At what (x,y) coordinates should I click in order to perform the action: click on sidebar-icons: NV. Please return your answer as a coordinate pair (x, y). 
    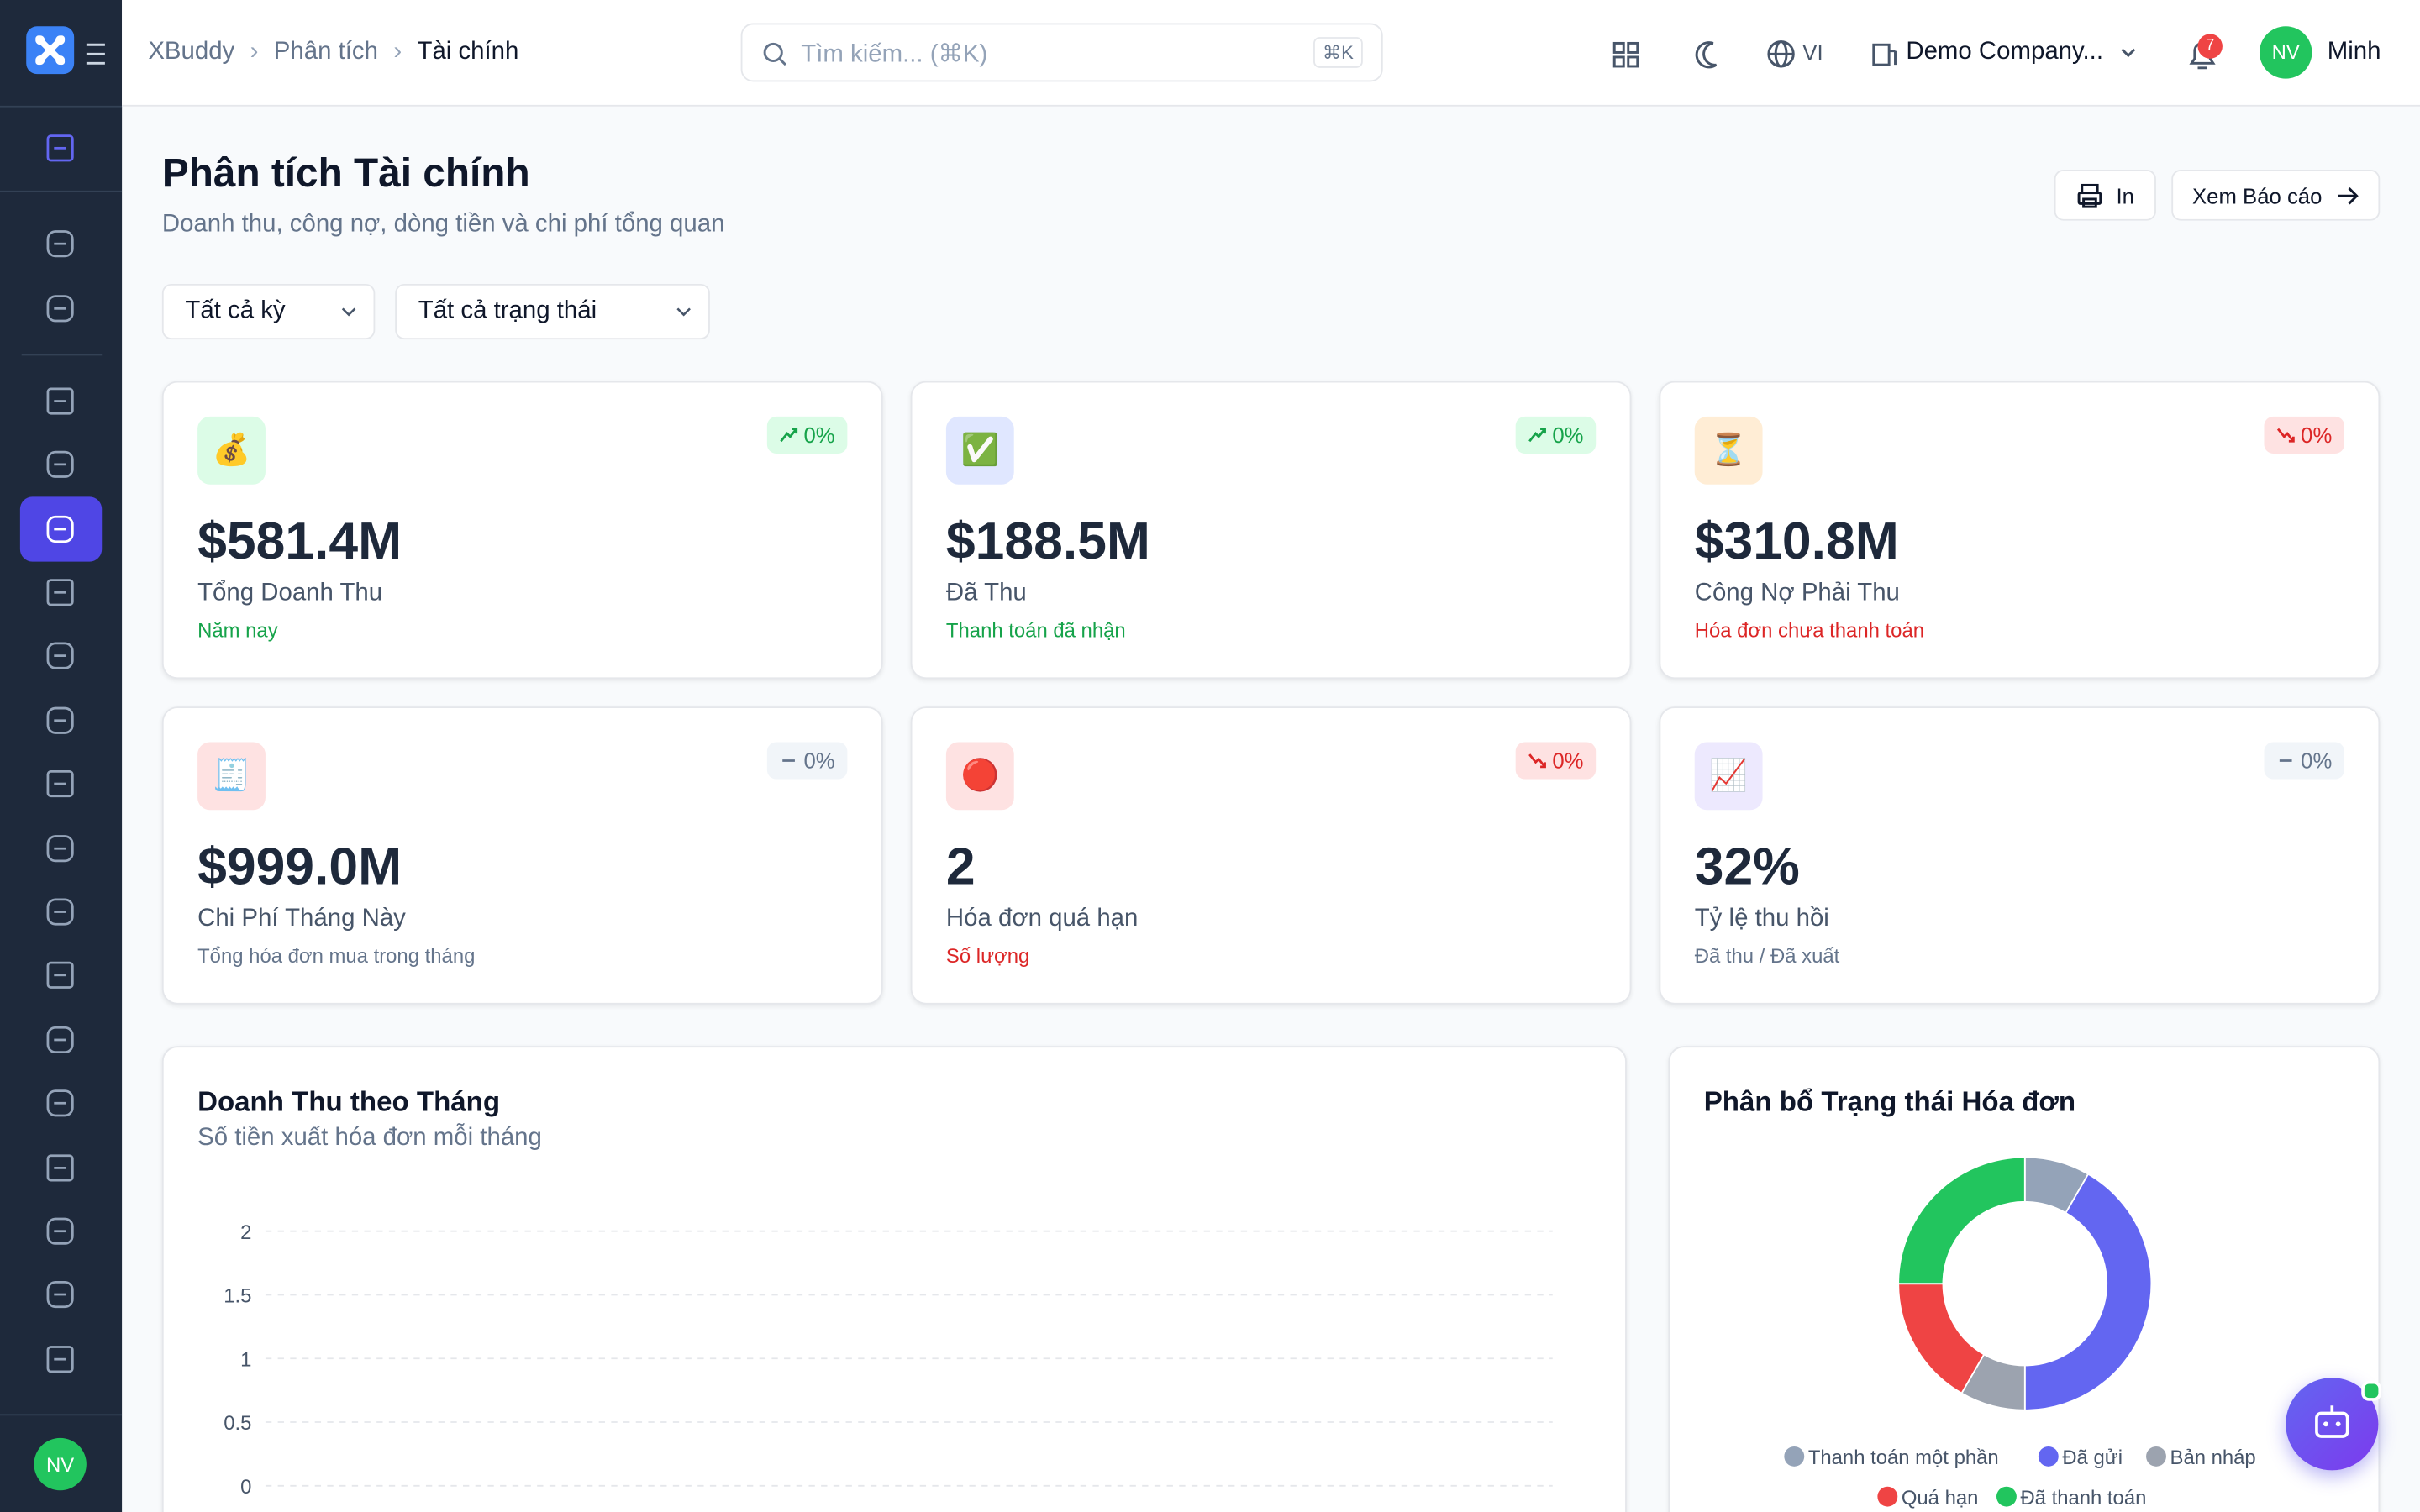
    Looking at the image, I should click on (62, 758).